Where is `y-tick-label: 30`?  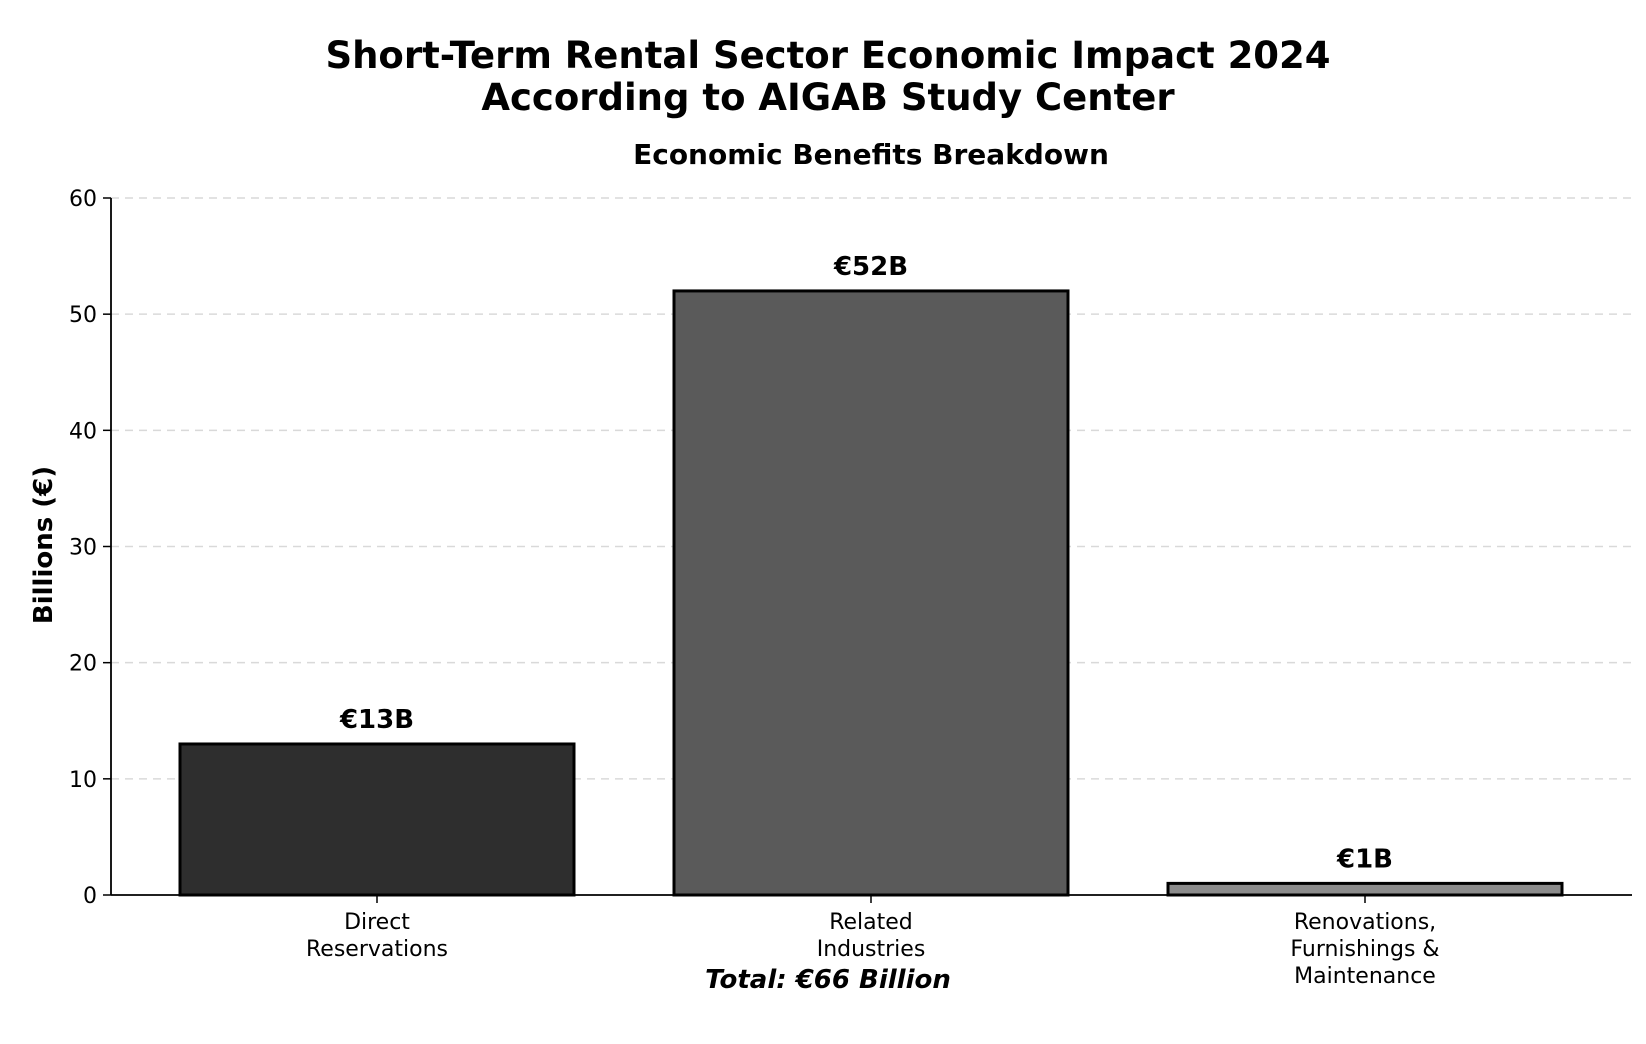 y-tick-label: 30 is located at coordinates (83, 548).